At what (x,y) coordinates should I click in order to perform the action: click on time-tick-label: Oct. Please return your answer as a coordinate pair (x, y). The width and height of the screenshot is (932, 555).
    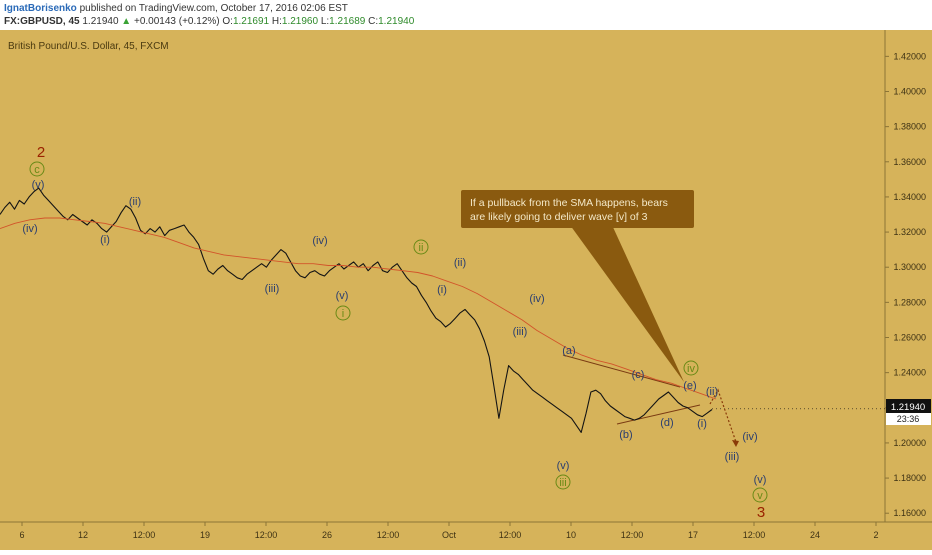
    Looking at the image, I should click on (449, 535).